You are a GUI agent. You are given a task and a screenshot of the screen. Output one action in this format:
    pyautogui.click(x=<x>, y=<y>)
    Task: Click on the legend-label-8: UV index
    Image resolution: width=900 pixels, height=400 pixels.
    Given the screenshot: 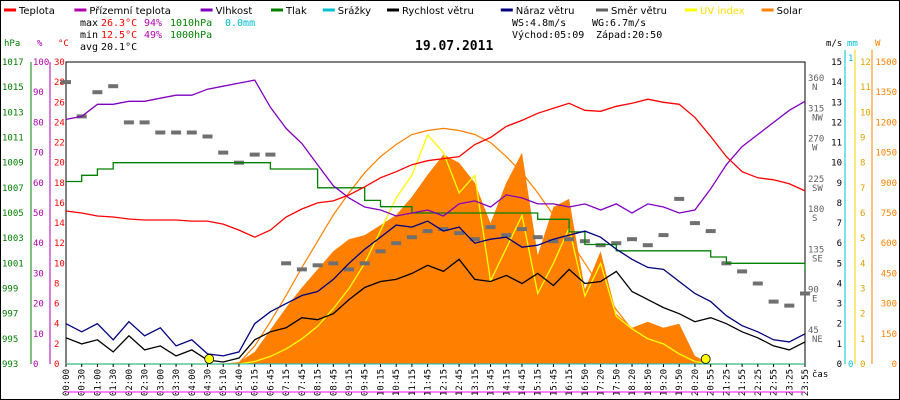 What is the action you would take?
    pyautogui.click(x=722, y=11)
    